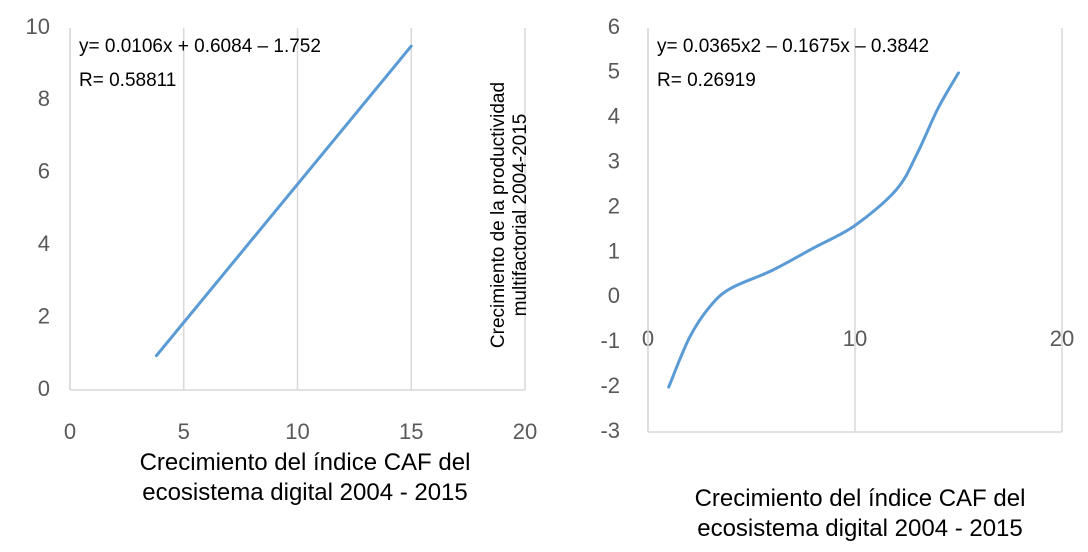  Describe the element at coordinates (614, 160) in the screenshot. I see `y-tick-label: 3` at that location.